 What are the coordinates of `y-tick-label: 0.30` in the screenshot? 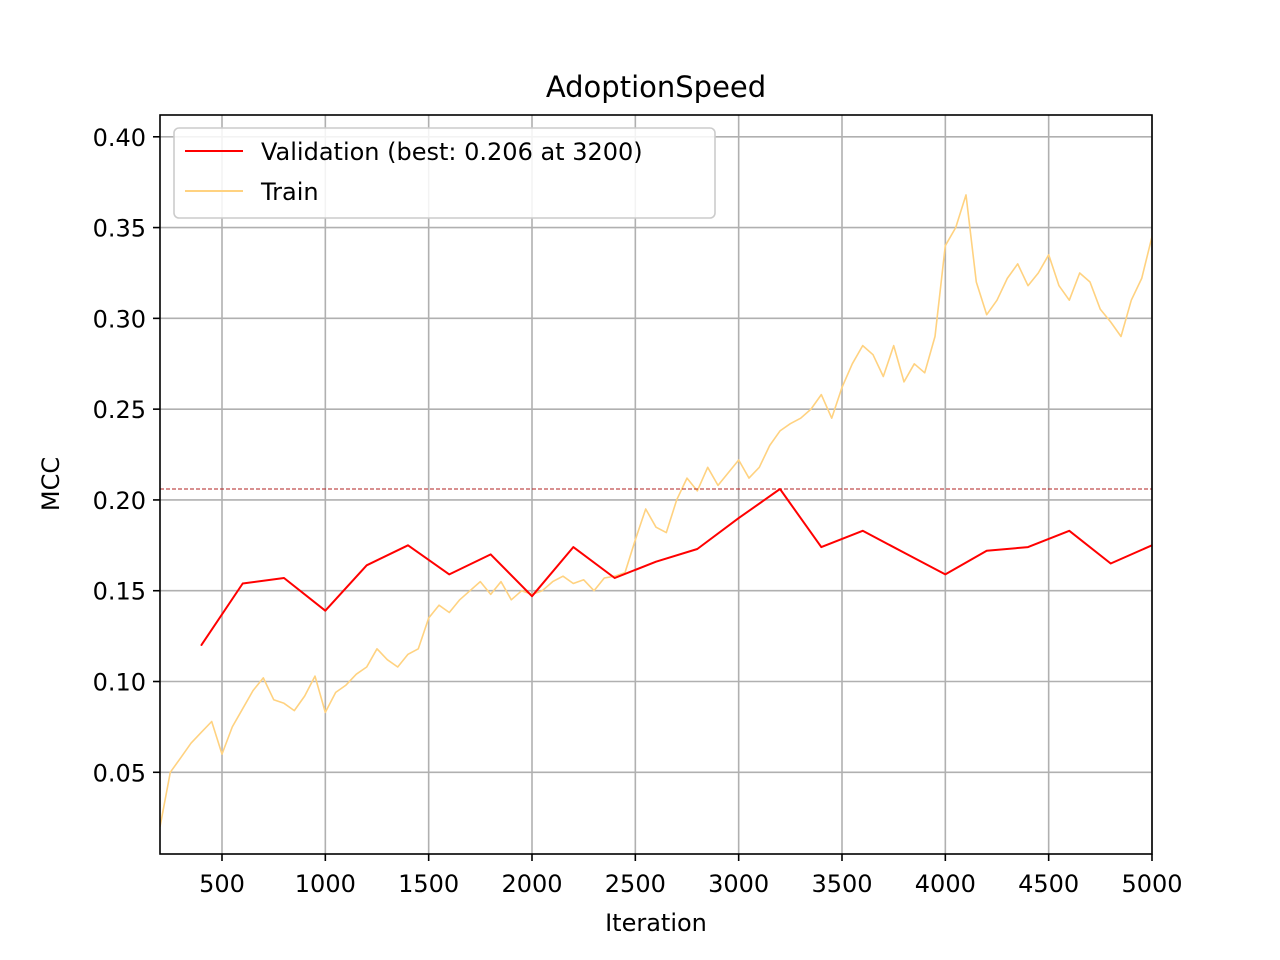 It's located at (119, 319).